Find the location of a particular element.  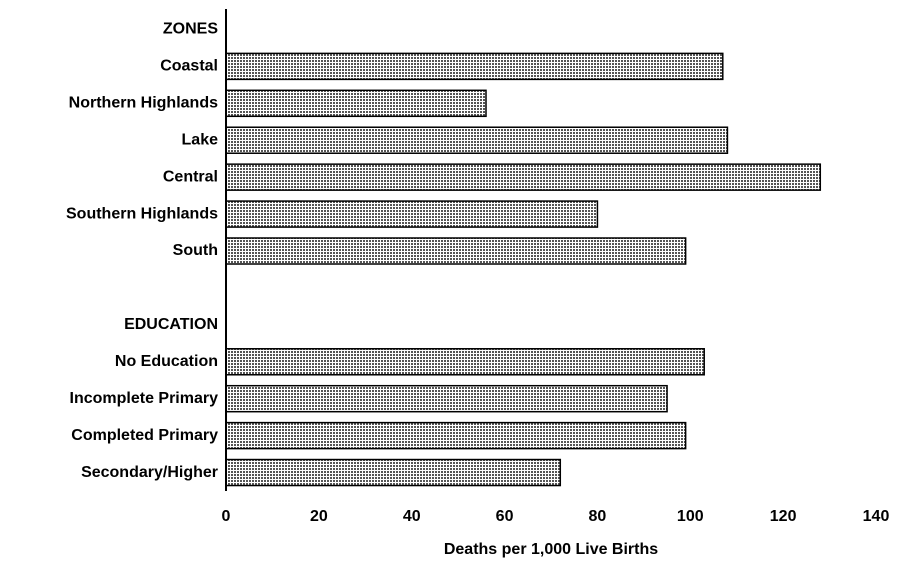

y-tick-label: Coastal is located at coordinates (189, 66).